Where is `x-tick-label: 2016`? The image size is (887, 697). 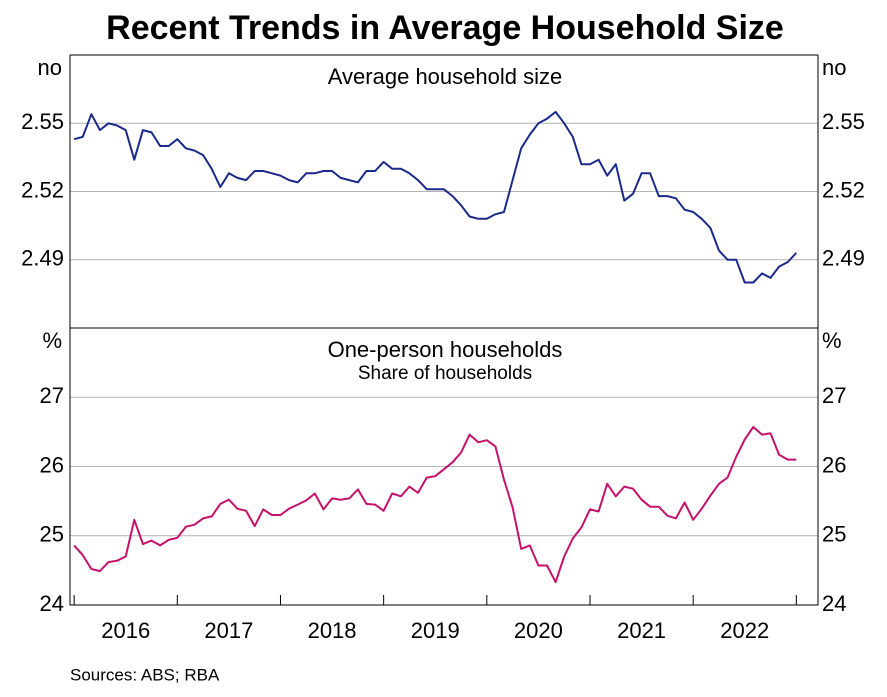 x-tick-label: 2016 is located at coordinates (125, 630).